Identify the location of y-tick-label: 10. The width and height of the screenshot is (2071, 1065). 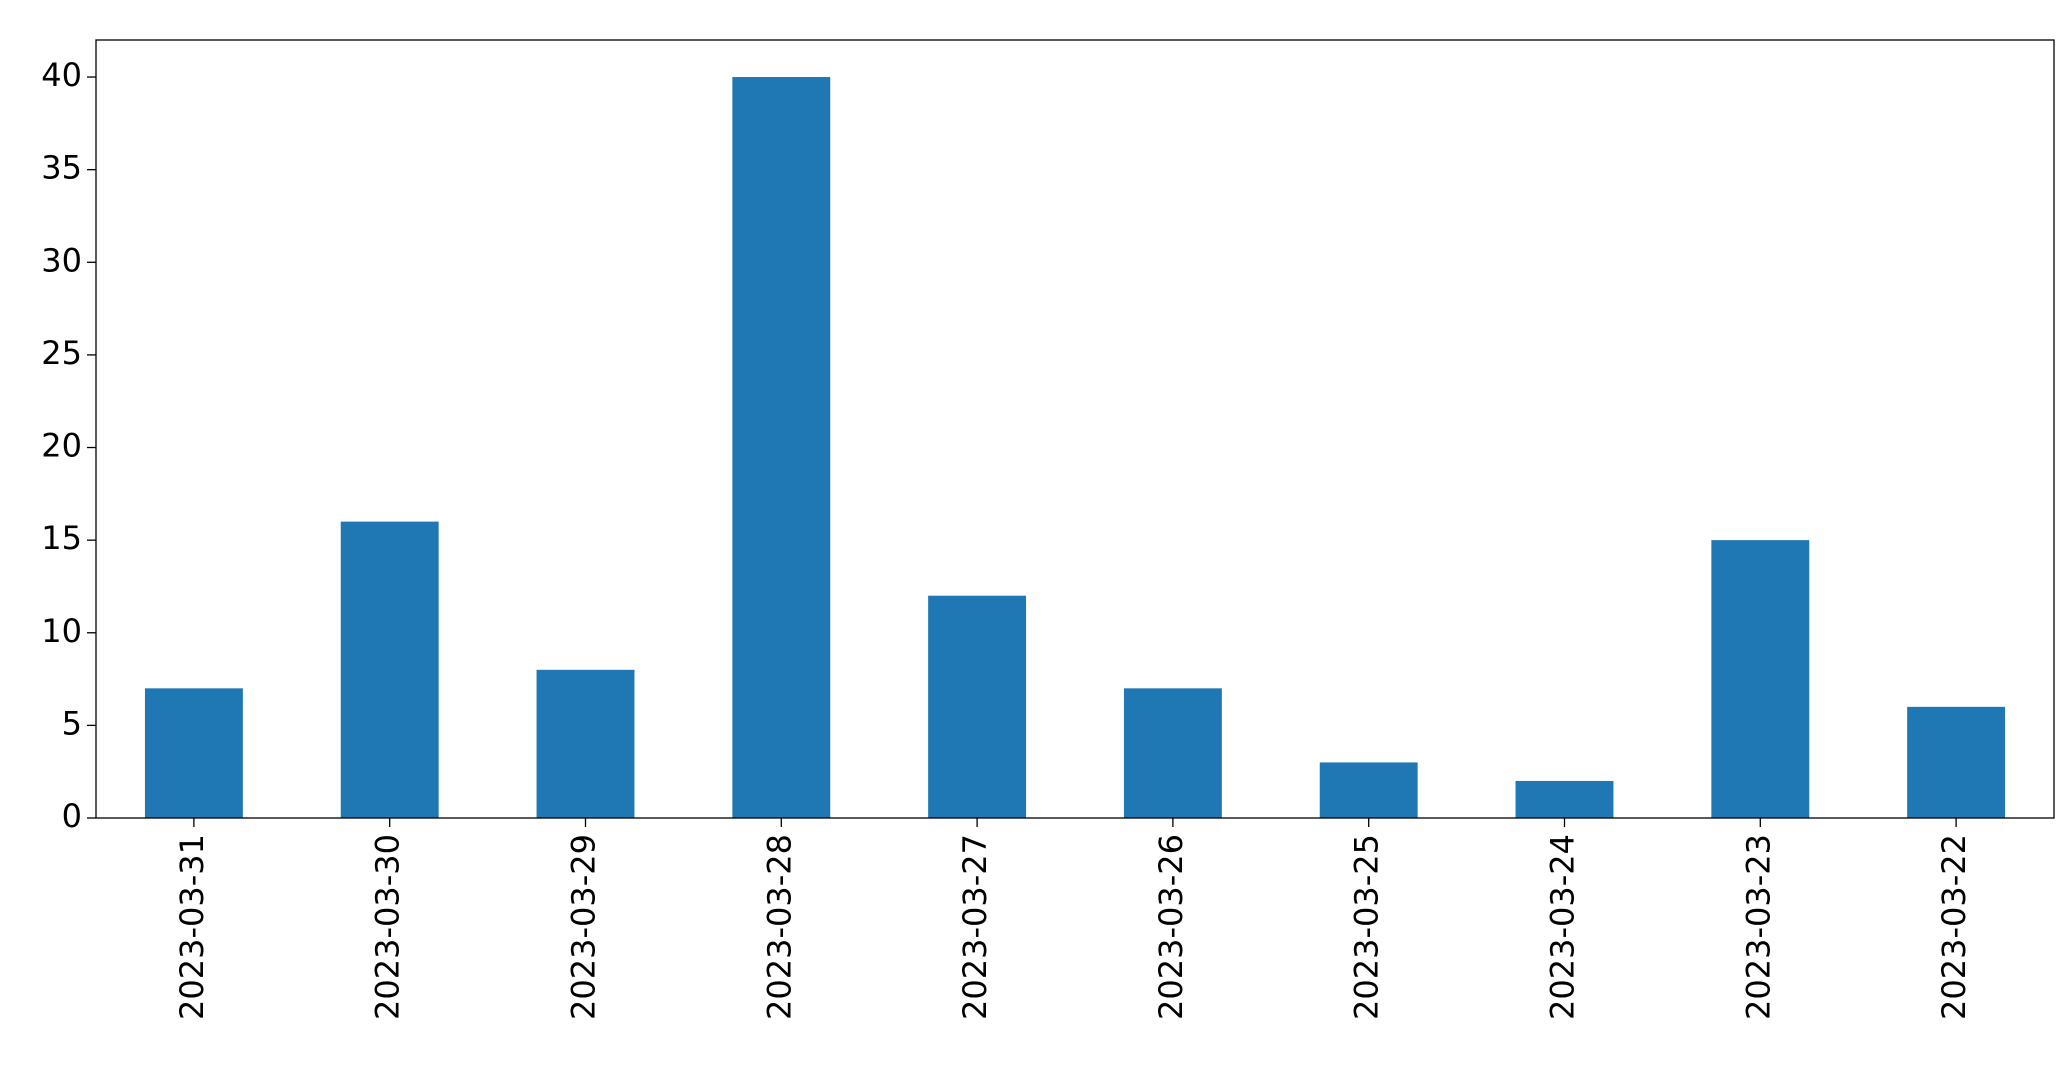
(61, 631).